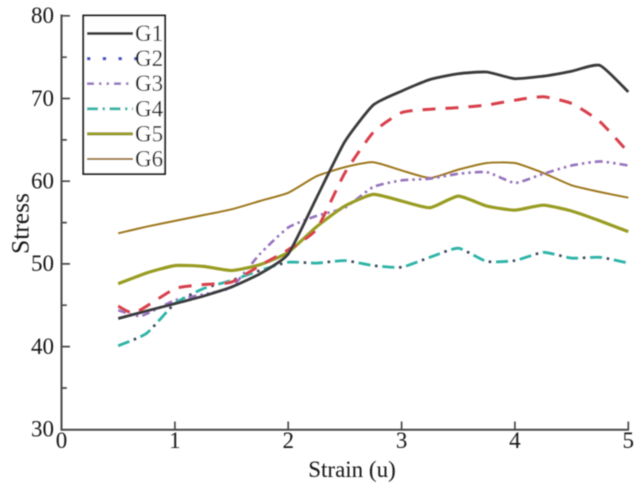 This screenshot has height=490, width=637. I want to click on svg-text: G5, so click(149, 133).